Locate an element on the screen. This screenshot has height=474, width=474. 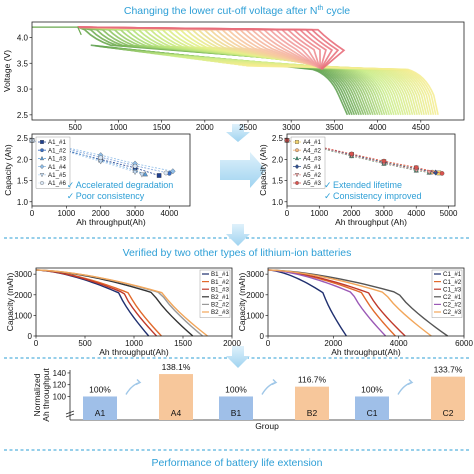
bar-category-label: B1 is located at coordinates (236, 413).